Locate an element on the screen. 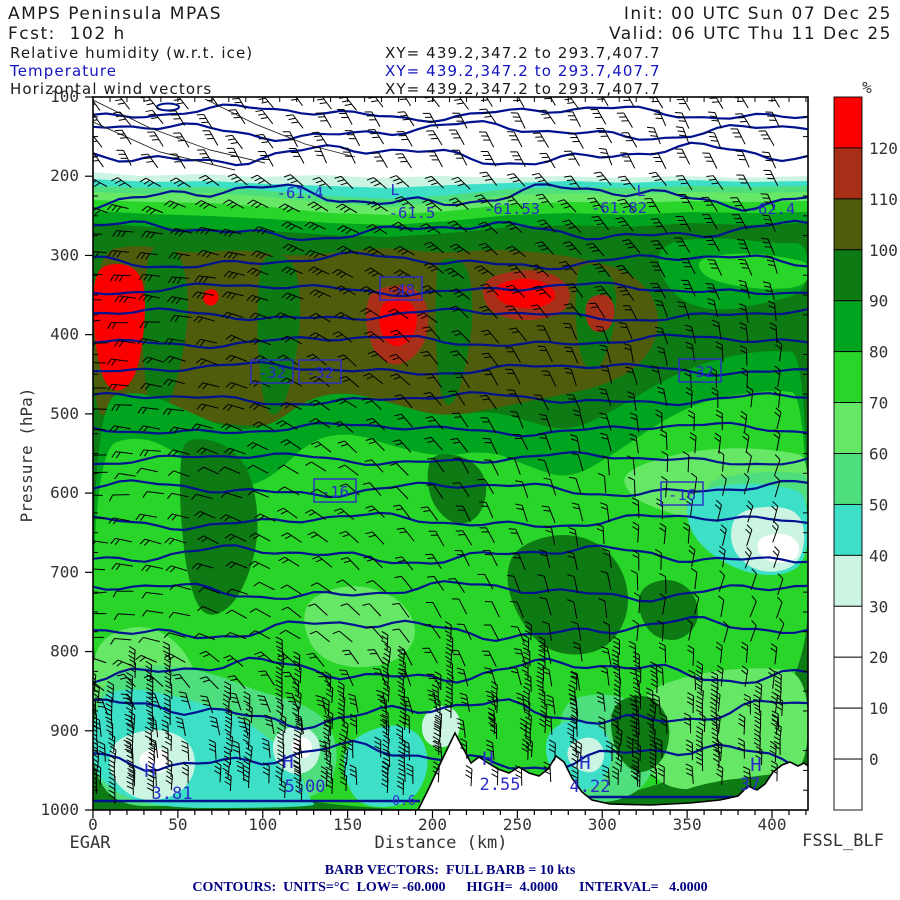 The height and width of the screenshot is (900, 900). surface-contour-label: 0.6 is located at coordinates (403, 801).